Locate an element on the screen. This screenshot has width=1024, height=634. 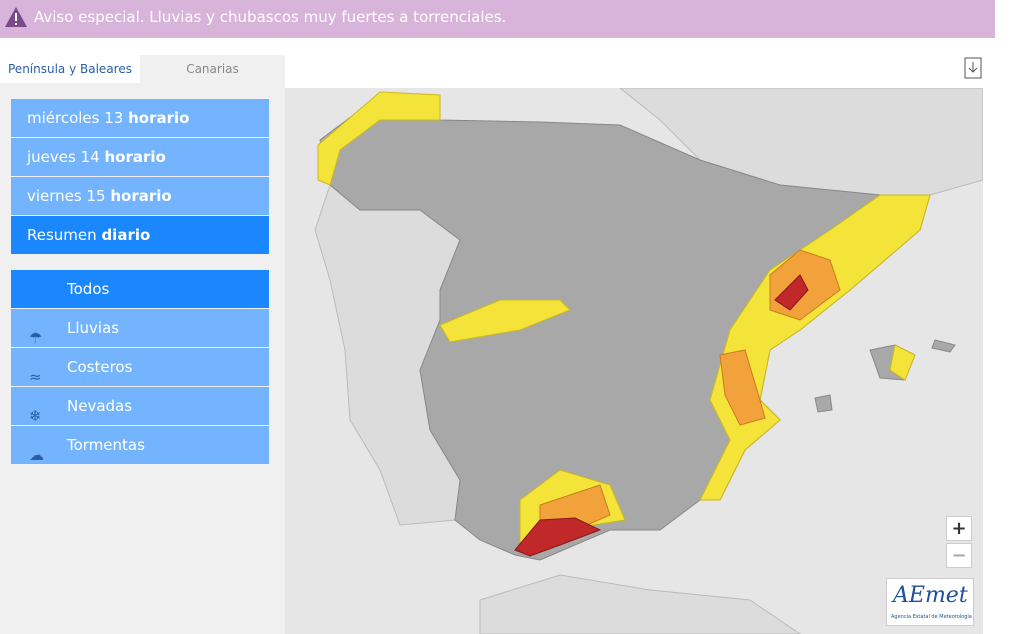
storm-icon: ☁ is located at coordinates (36, 455).